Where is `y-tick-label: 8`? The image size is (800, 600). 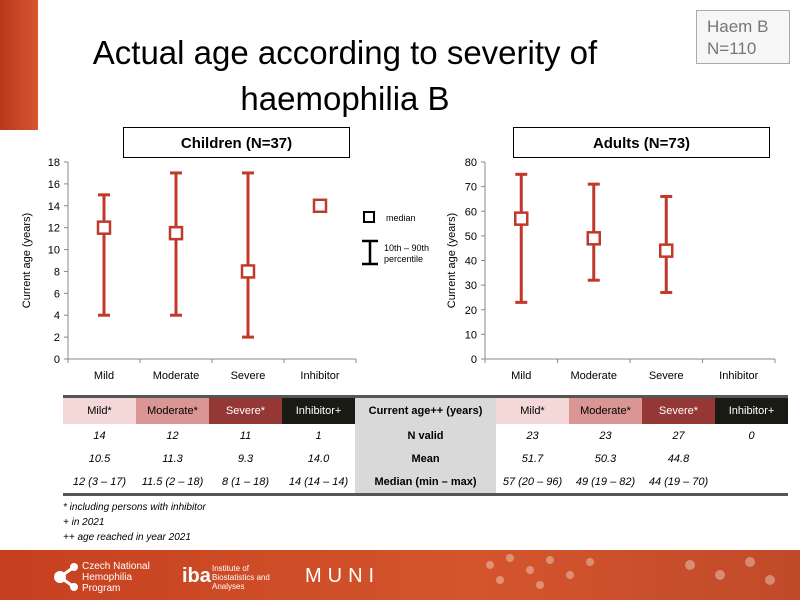 y-tick-label: 8 is located at coordinates (57, 272).